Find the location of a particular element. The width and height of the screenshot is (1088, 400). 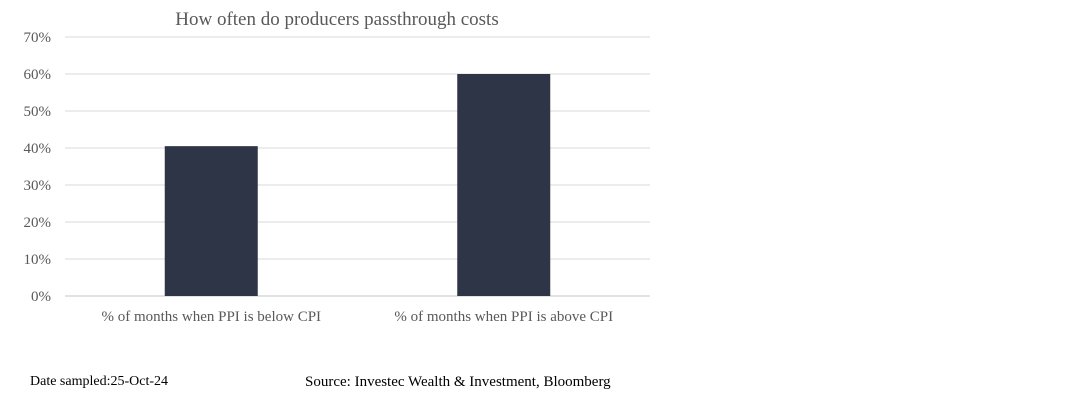

y-tick-label: 30% is located at coordinates (38, 186).